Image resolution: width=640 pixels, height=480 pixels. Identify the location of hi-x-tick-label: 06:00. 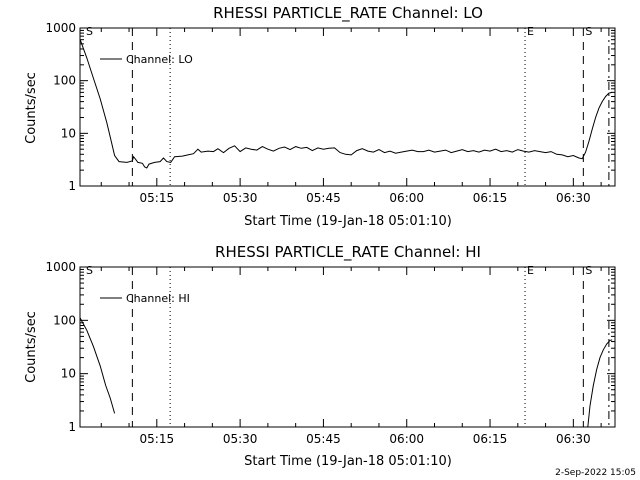
(406, 439).